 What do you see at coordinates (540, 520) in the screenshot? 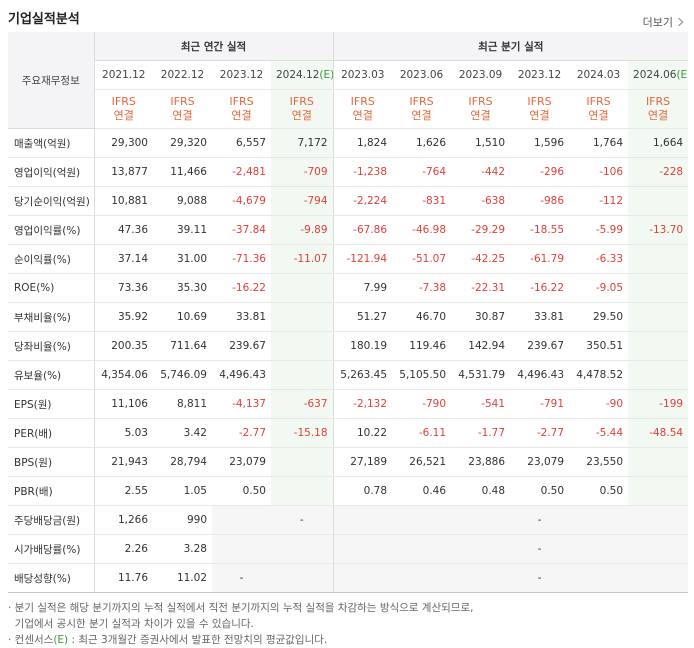
I see `table-cell: -` at bounding box center [540, 520].